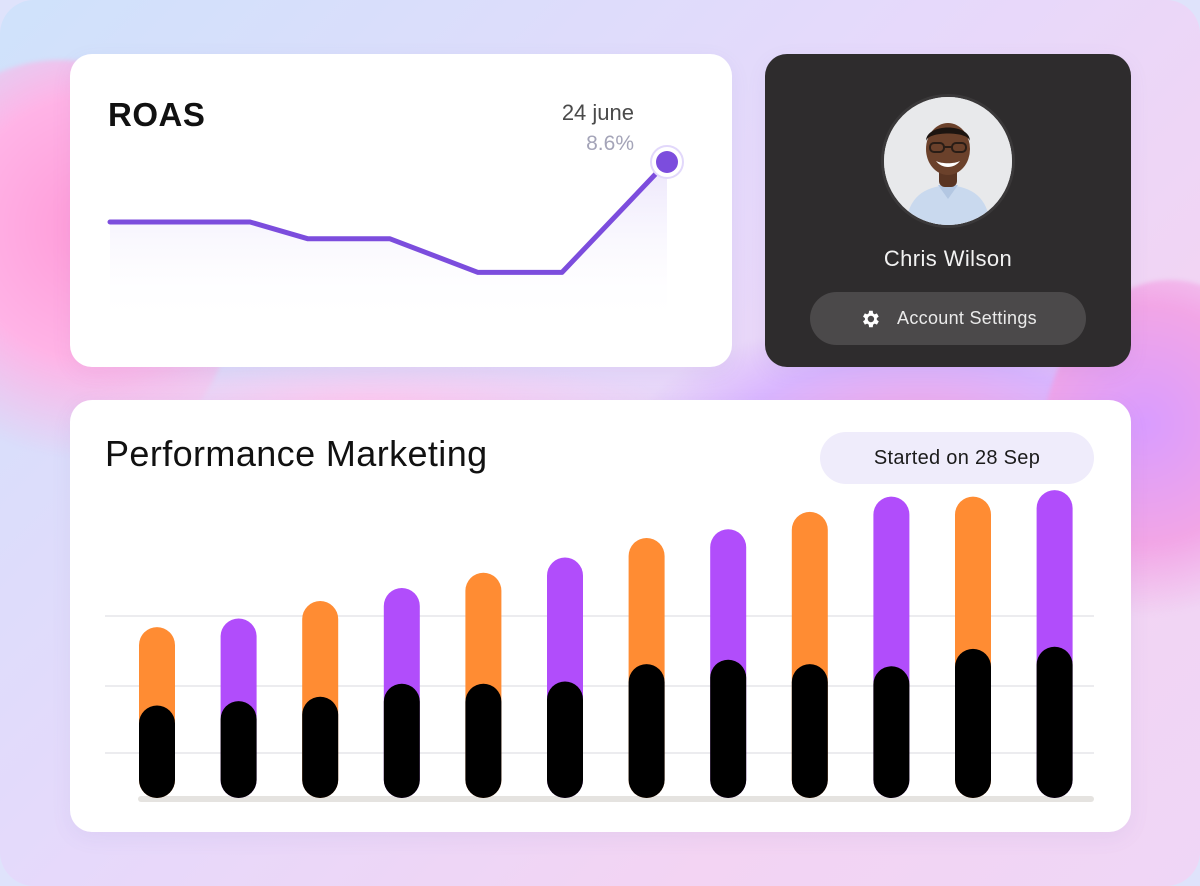  What do you see at coordinates (157, 114) in the screenshot?
I see `roas-title: ROAS` at bounding box center [157, 114].